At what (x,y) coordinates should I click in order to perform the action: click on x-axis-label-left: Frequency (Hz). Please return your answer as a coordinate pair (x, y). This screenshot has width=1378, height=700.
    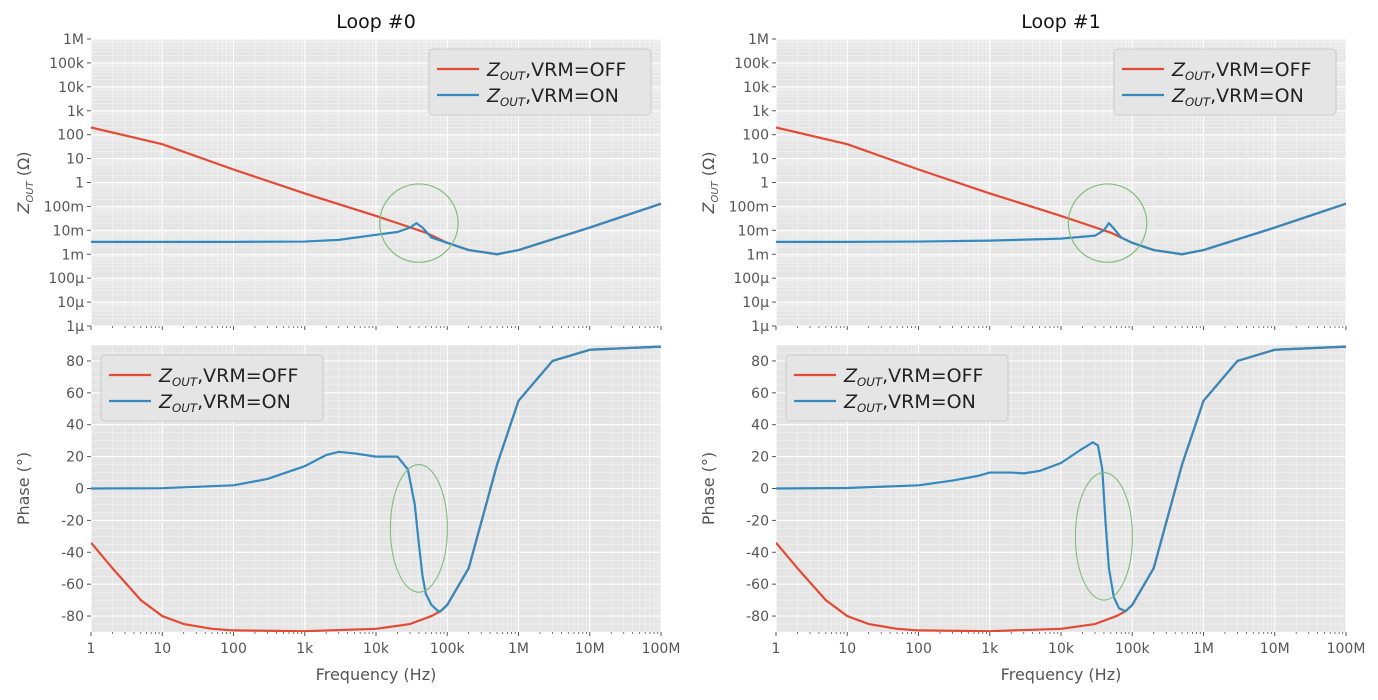
    Looking at the image, I should click on (376, 674).